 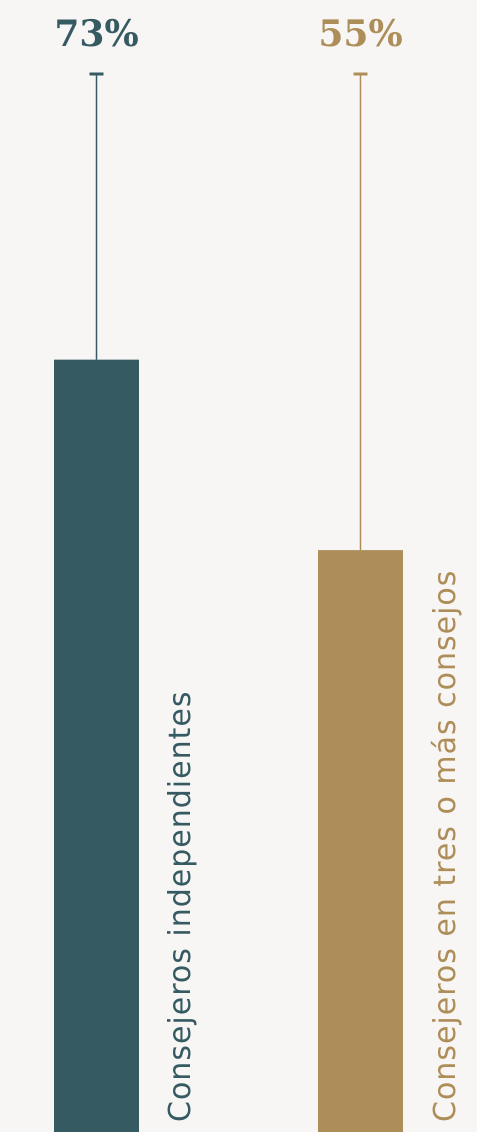 What do you see at coordinates (360, 34) in the screenshot?
I see `bar-value-label: 55%` at bounding box center [360, 34].